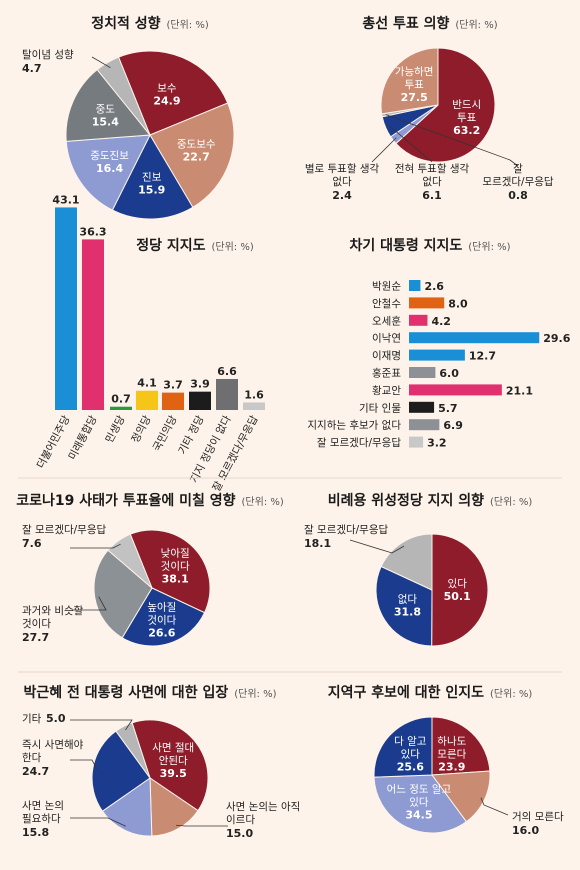  Describe the element at coordinates (125, 23) in the screenshot. I see `chart-title-text: 정치적 성향` at that location.